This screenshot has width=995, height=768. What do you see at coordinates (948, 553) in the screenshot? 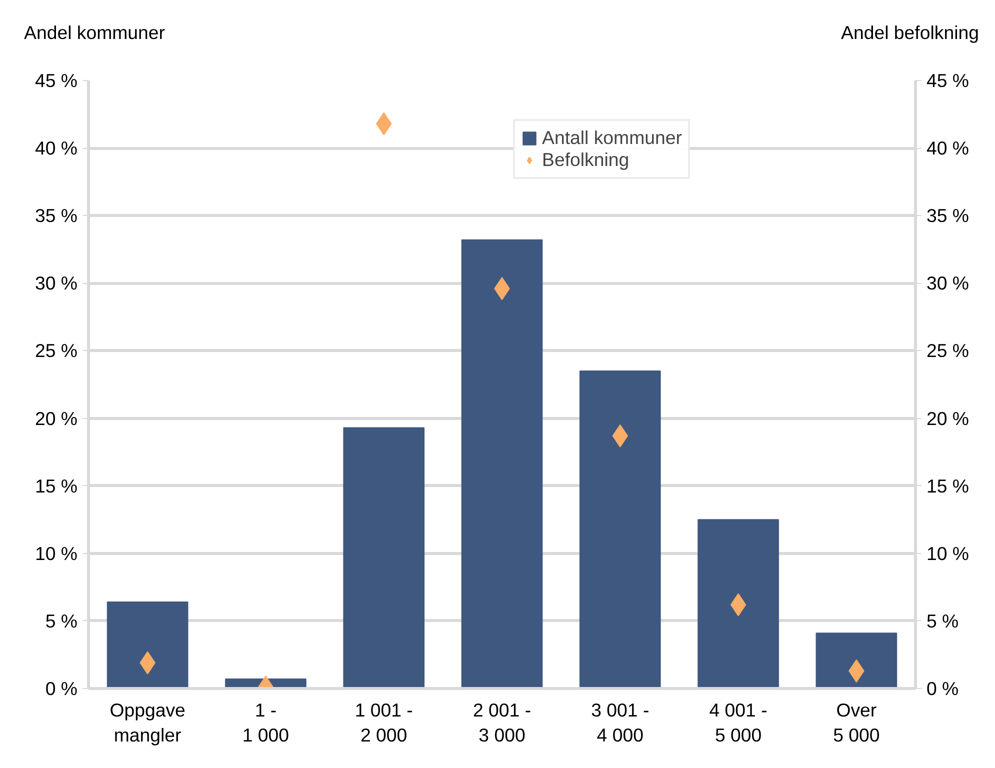
I see `y2-tick-label: 10 %` at bounding box center [948, 553].